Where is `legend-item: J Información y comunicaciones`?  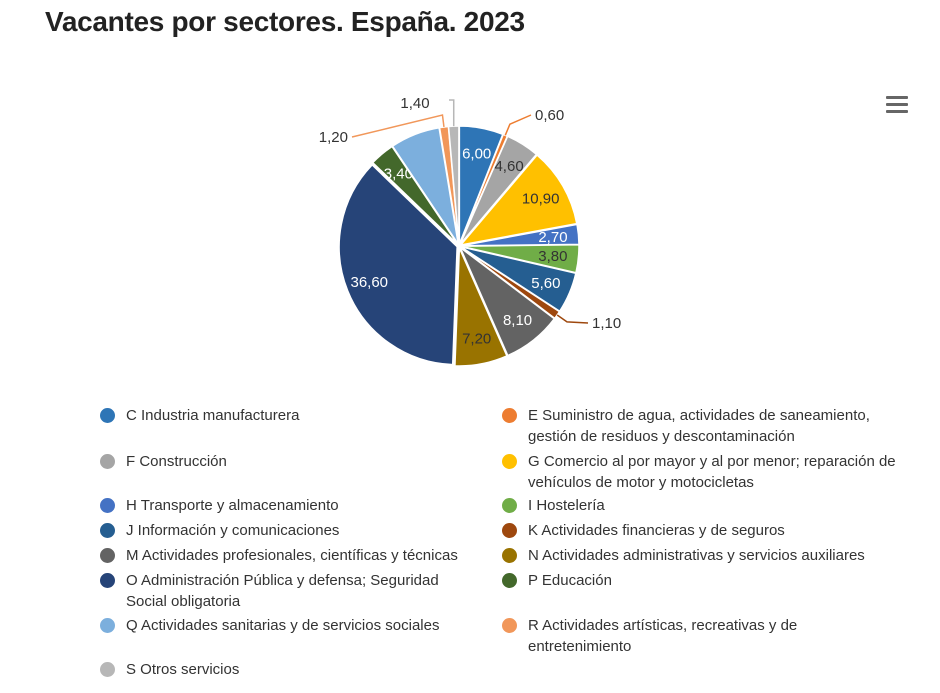
legend-item: J Información y comunicaciones is located at coordinates (290, 530).